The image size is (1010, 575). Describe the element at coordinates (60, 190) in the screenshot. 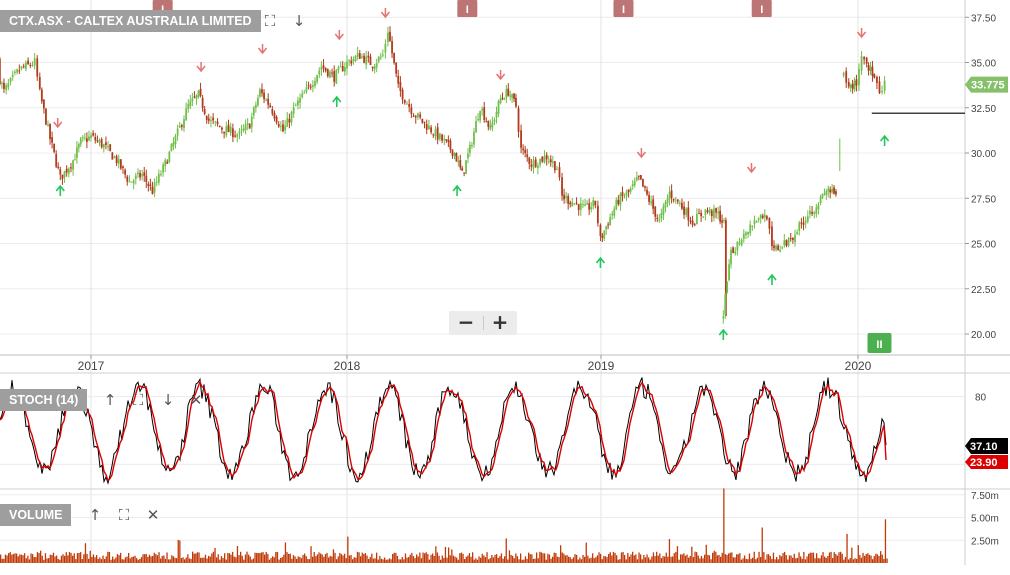

I see `signal-up-arrow` at that location.